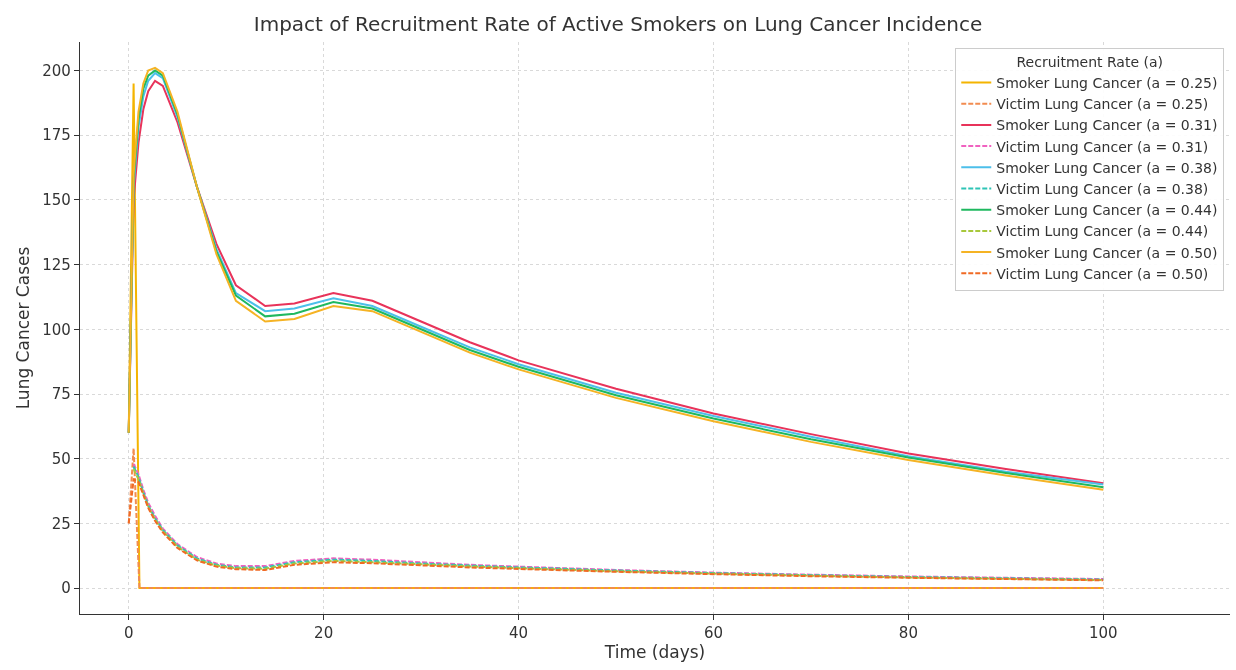  Describe the element at coordinates (713, 633) in the screenshot. I see `x-tick-label: 60` at that location.